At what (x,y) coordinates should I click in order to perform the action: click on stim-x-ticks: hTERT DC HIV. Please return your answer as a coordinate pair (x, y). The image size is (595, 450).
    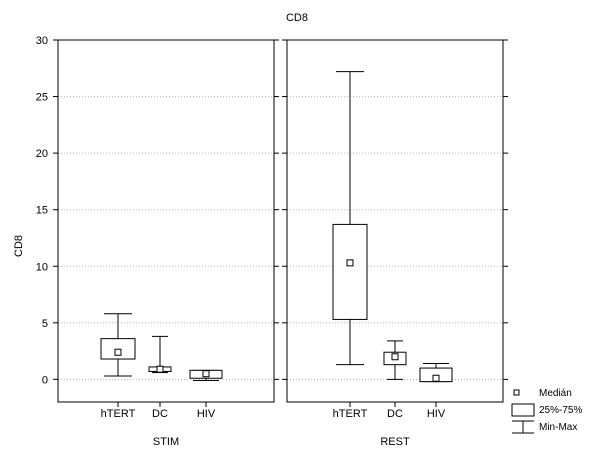
    Looking at the image, I should click on (158, 411).